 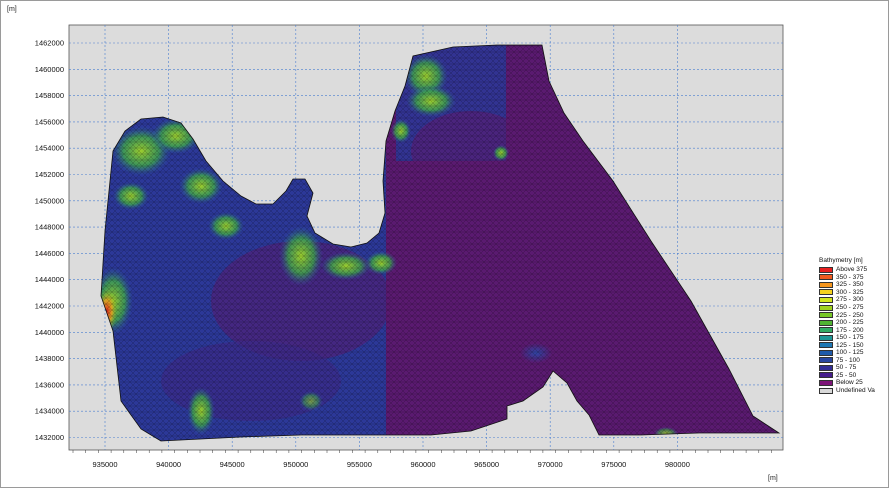 I want to click on legend-label: 250 - 275, so click(x=850, y=307).